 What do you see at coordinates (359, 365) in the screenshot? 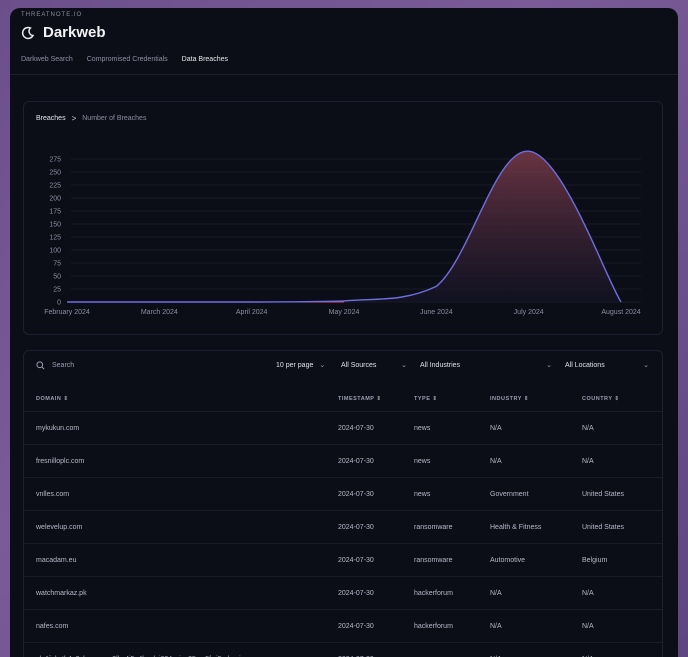
I see `sources-value: All Sources` at bounding box center [359, 365].